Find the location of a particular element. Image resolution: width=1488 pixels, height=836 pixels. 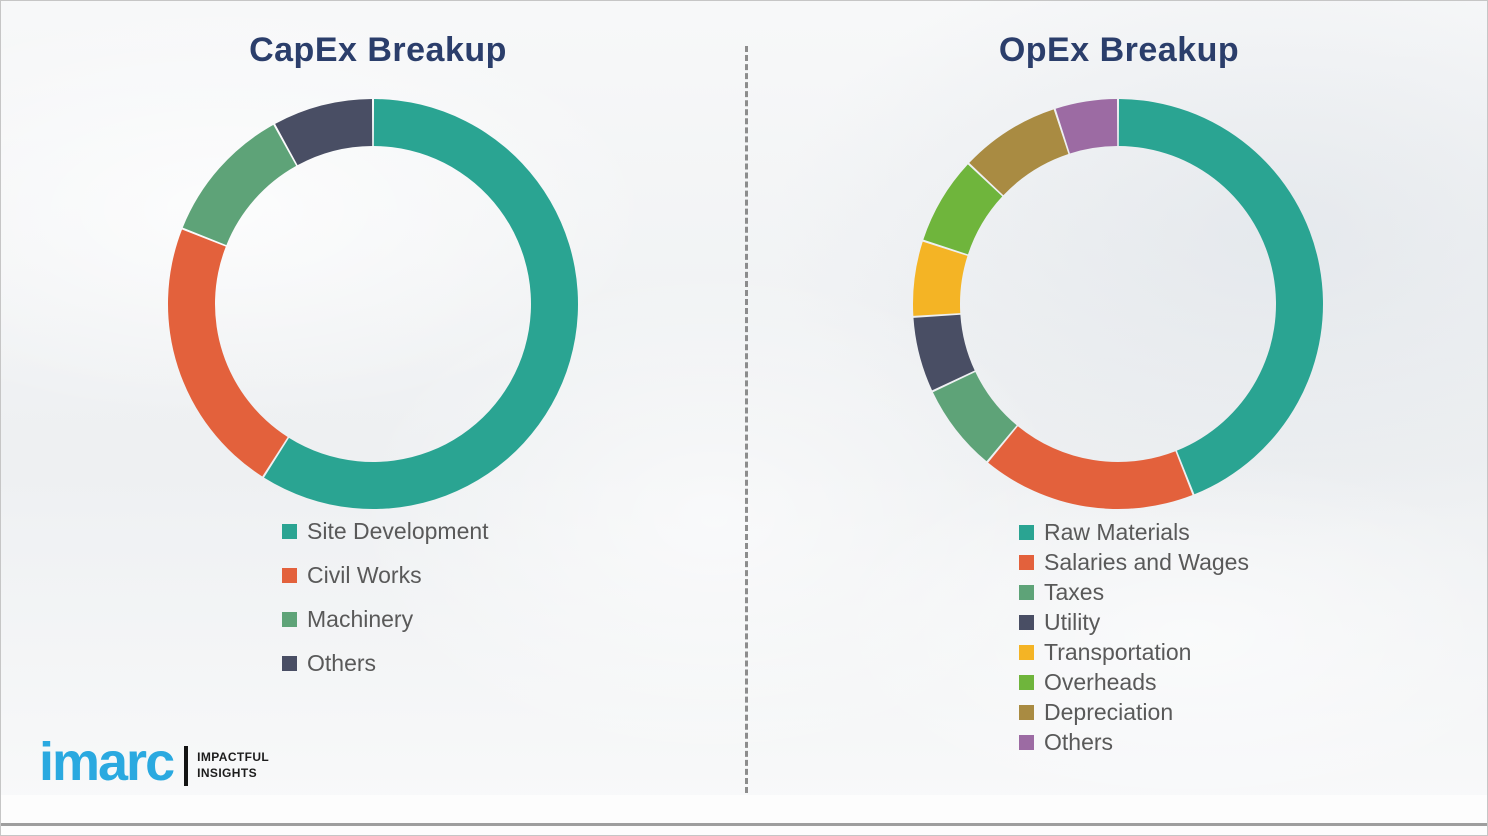

legend-label: Salaries and Wages is located at coordinates (1146, 561).